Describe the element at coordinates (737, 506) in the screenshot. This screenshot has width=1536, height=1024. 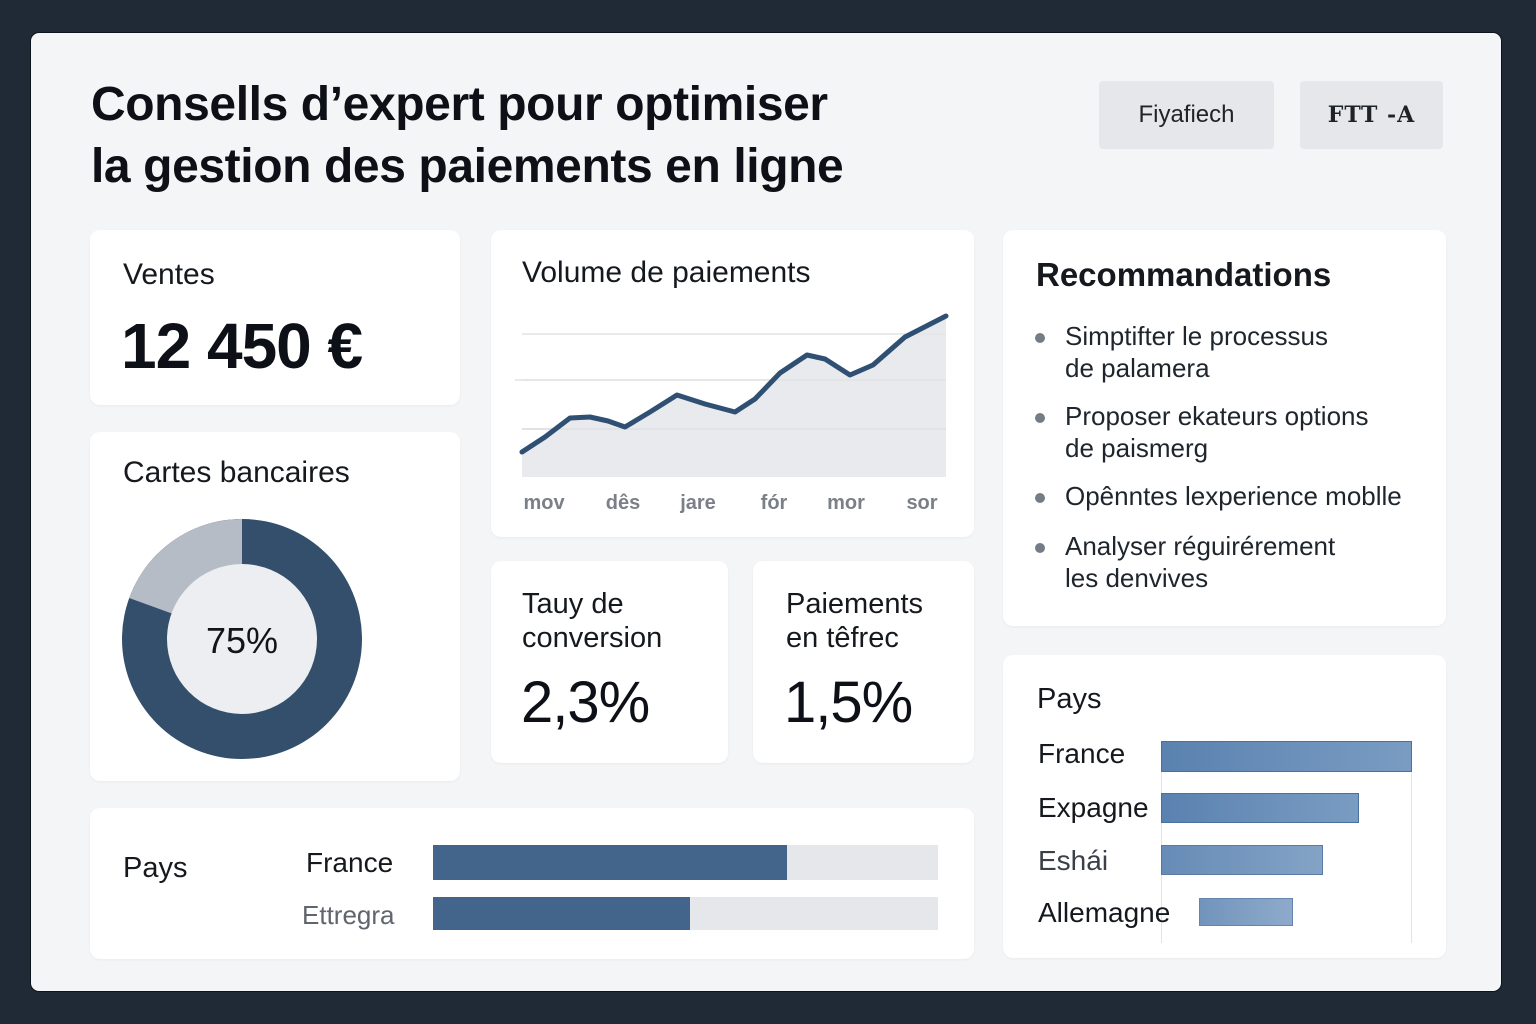
I see `payment-volume-x-axis: mov dês jare fór mor sor` at that location.